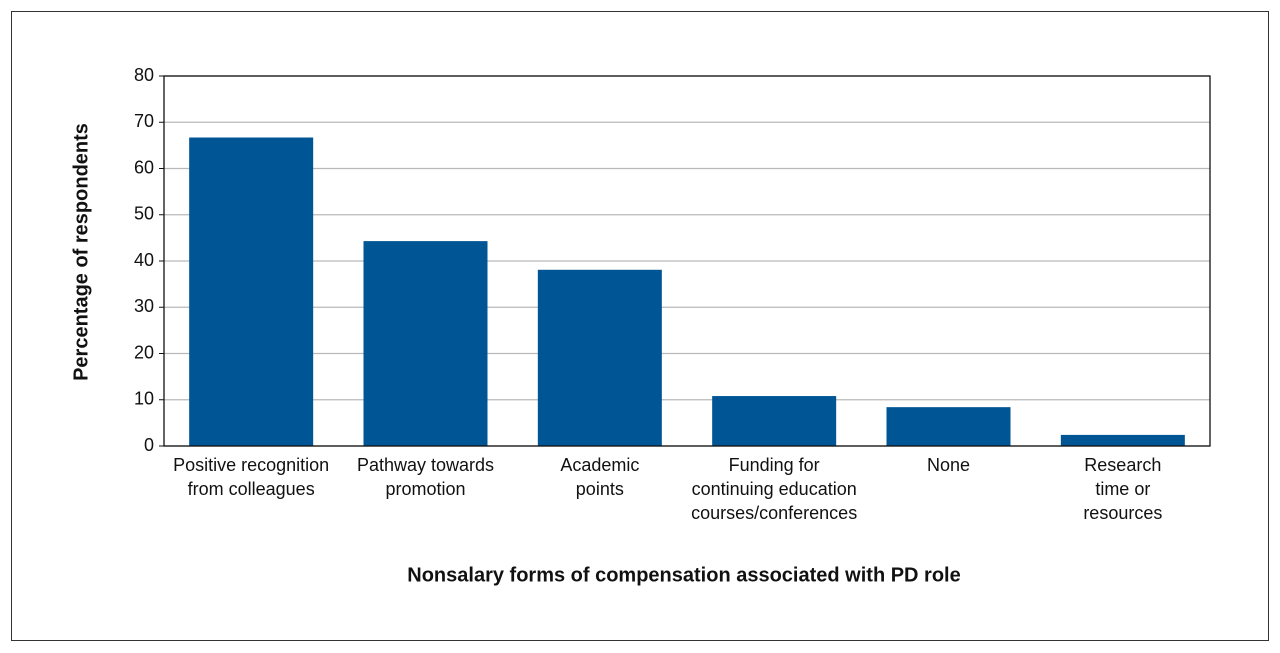 The image size is (1280, 653). I want to click on x-tick-label: Research time or resources, so click(1122, 489).